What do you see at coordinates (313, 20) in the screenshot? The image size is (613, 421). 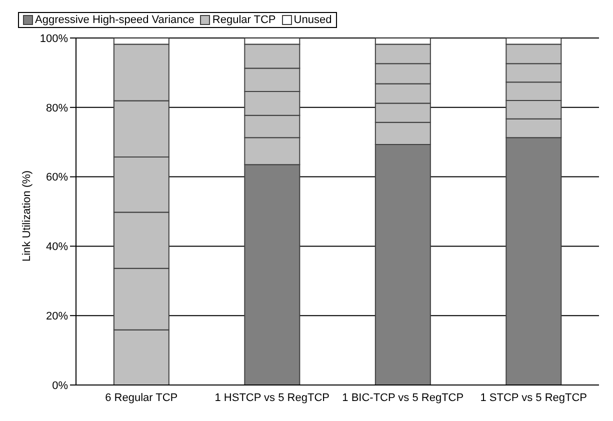 I see `legend-label: Unused` at bounding box center [313, 20].